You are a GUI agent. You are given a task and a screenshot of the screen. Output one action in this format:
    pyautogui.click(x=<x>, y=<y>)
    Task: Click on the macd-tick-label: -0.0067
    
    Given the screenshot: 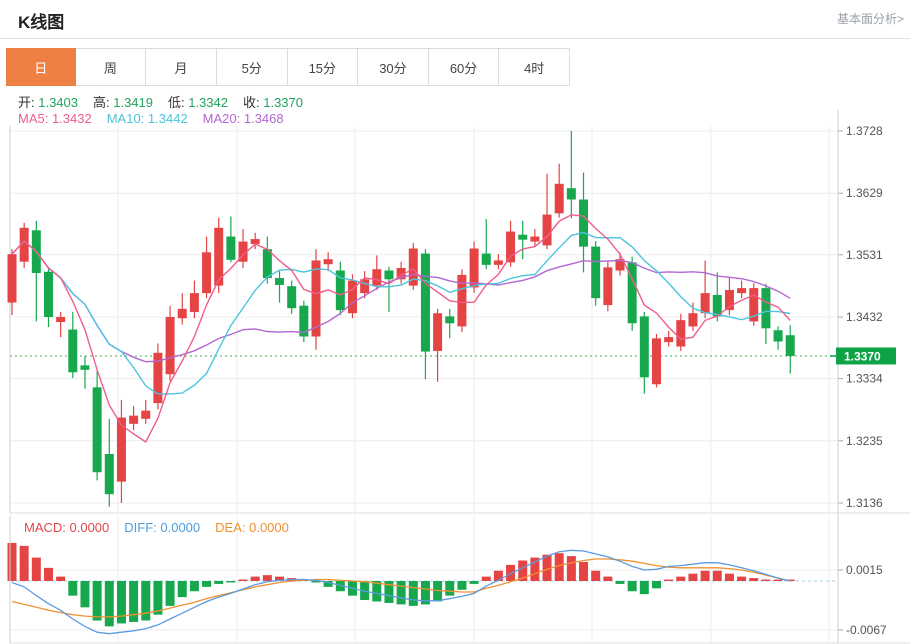 What is the action you would take?
    pyautogui.click(x=866, y=630)
    